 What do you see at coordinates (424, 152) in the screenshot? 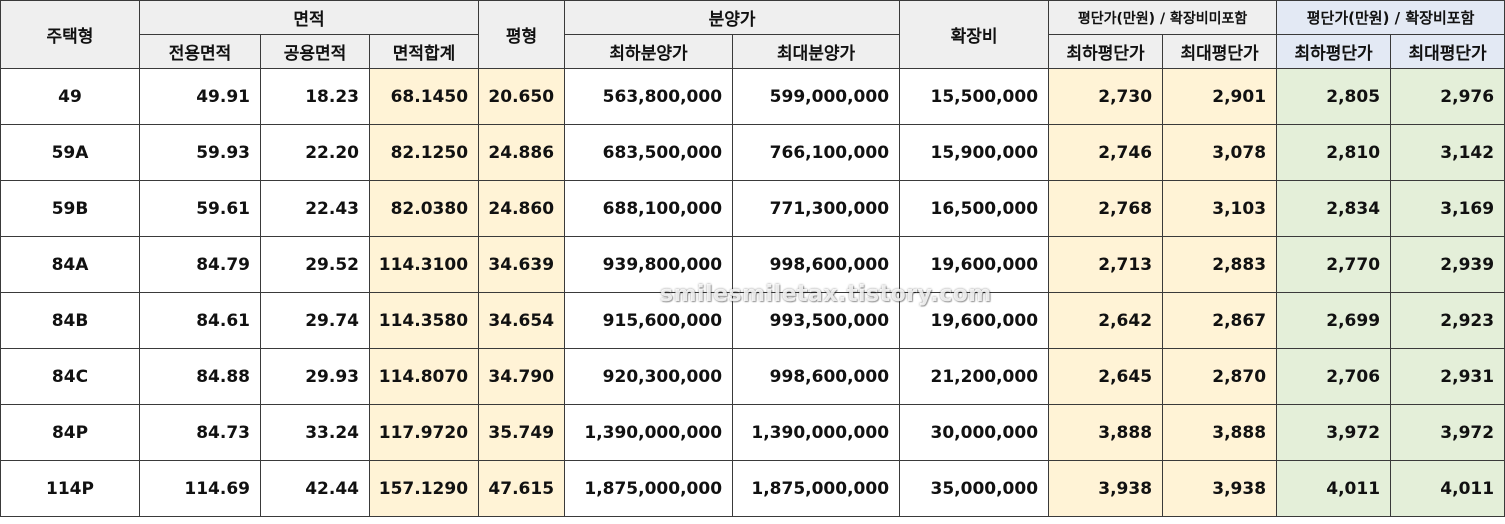
I see `cell-area-total: 82.1250` at bounding box center [424, 152].